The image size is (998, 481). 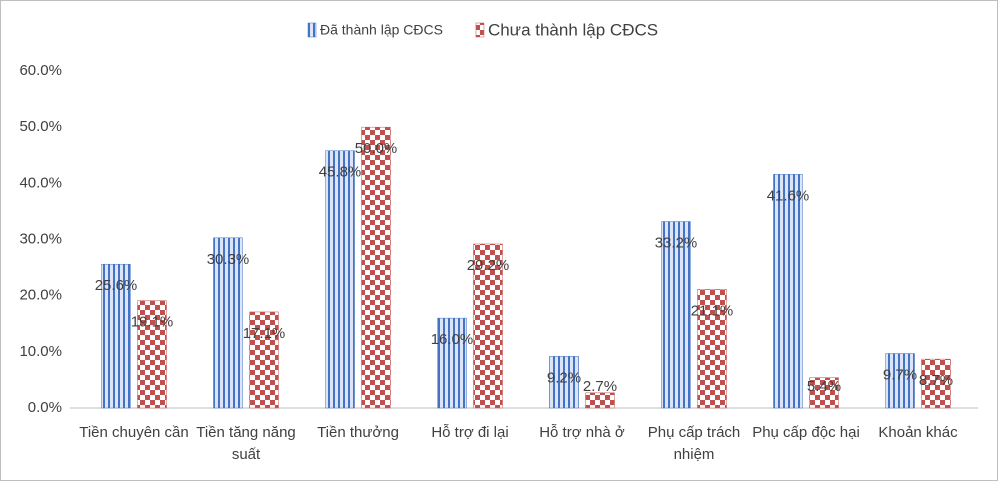 I want to click on x-tick-label: Phụ cấp độc hại, so click(x=806, y=432).